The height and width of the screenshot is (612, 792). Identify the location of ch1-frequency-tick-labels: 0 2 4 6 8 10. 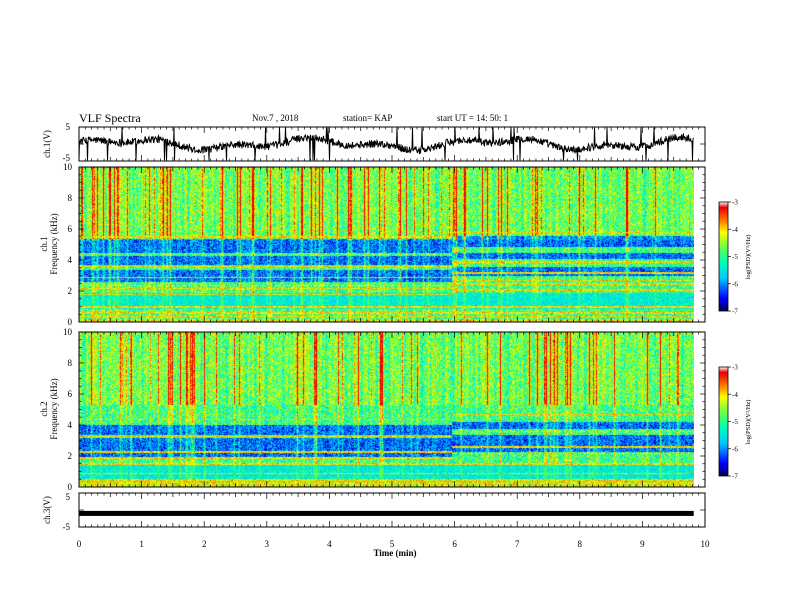
(68, 244).